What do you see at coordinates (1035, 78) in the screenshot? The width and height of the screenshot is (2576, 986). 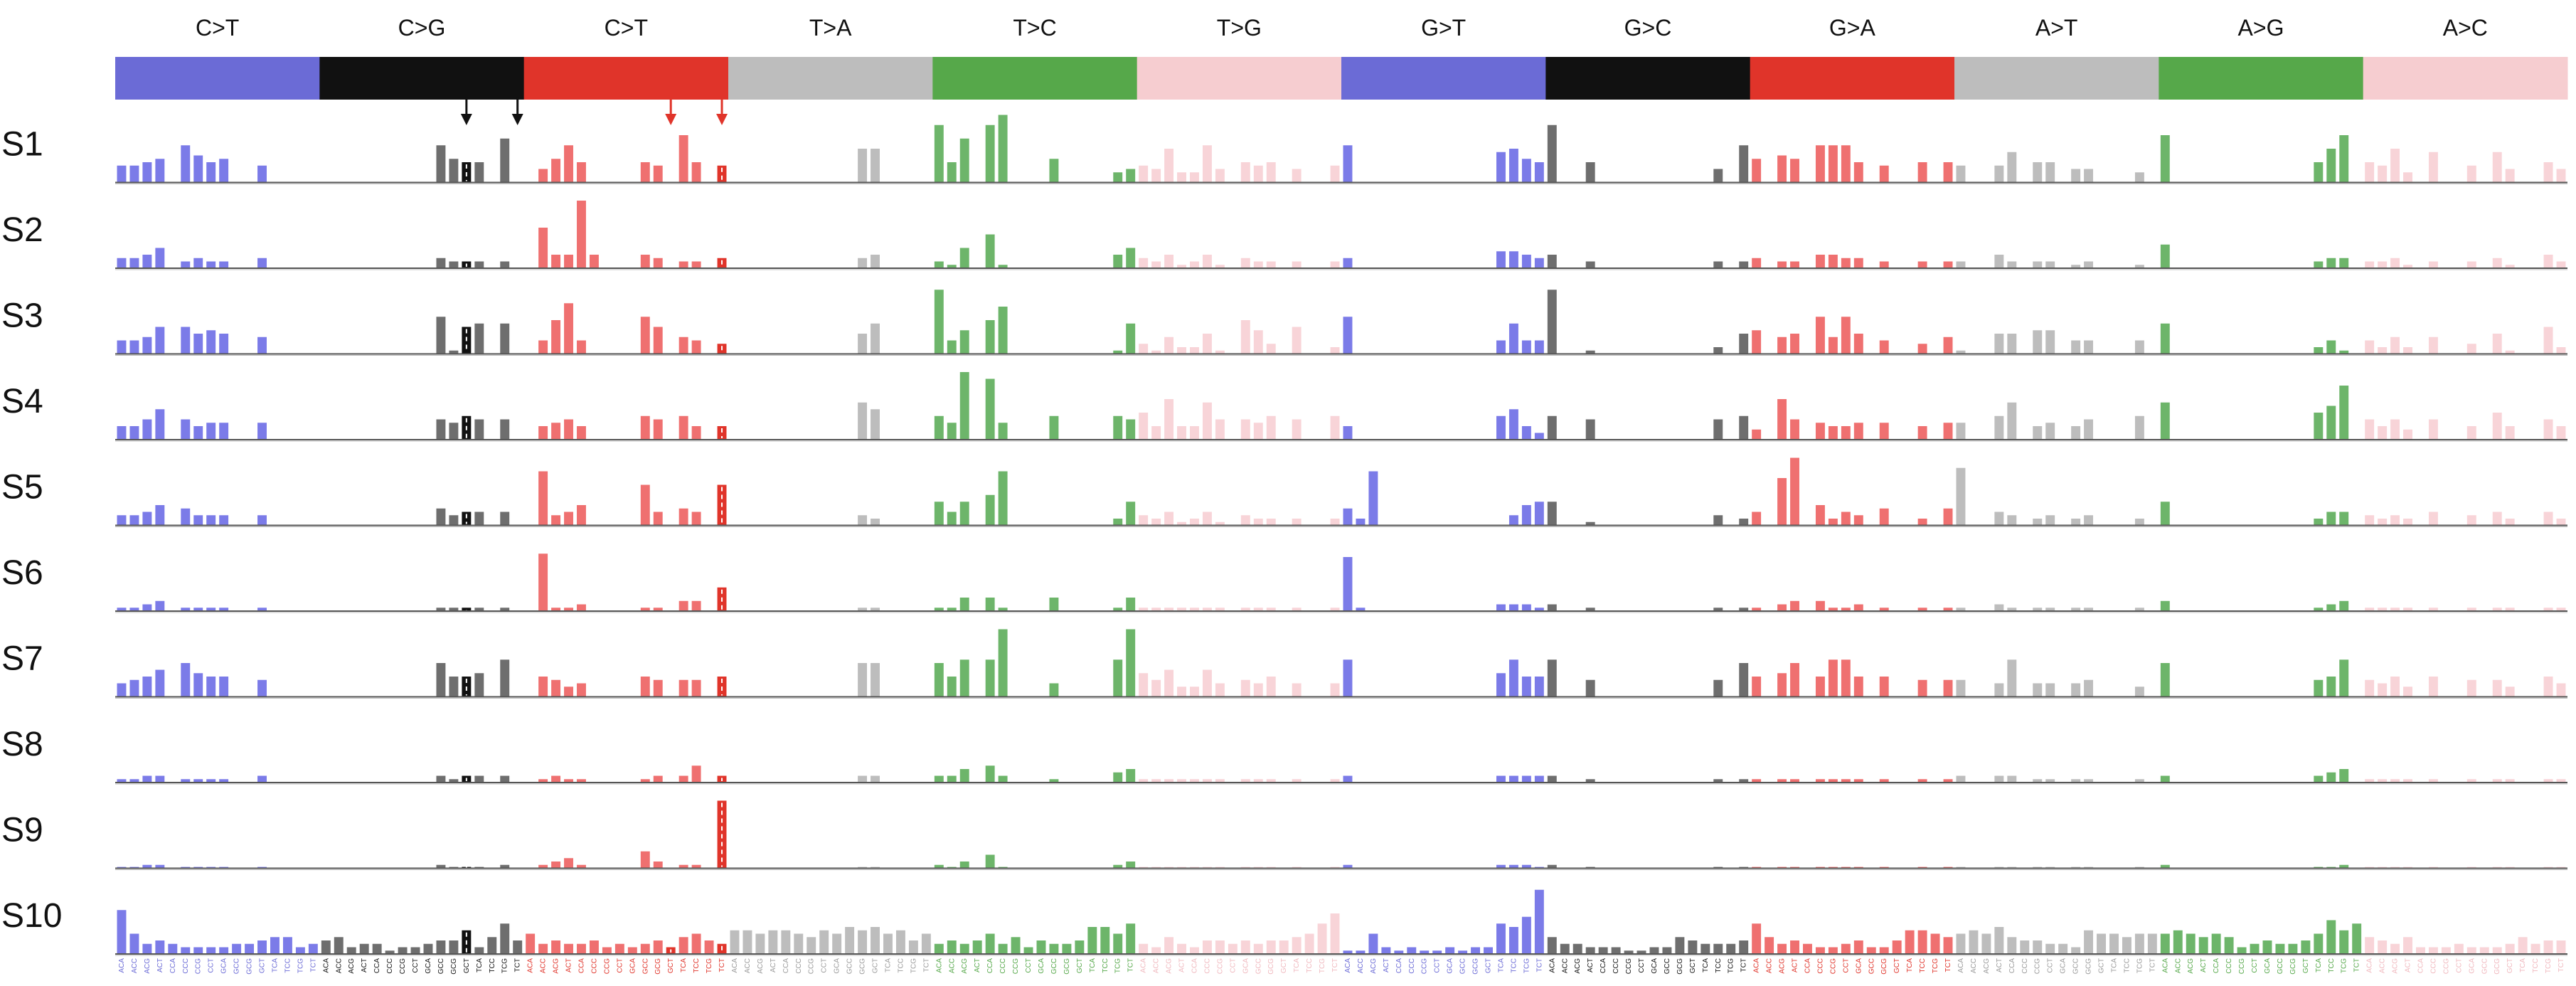 I see `category-band` at bounding box center [1035, 78].